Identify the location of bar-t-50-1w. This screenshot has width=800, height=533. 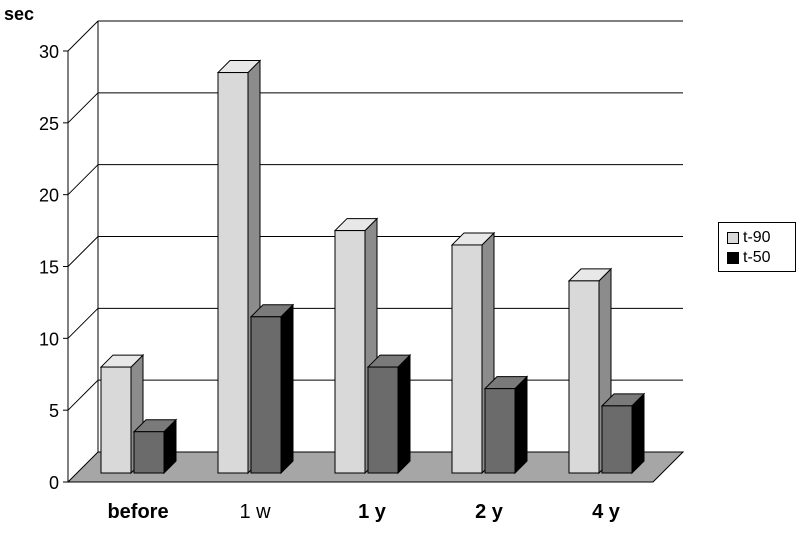
(272, 389).